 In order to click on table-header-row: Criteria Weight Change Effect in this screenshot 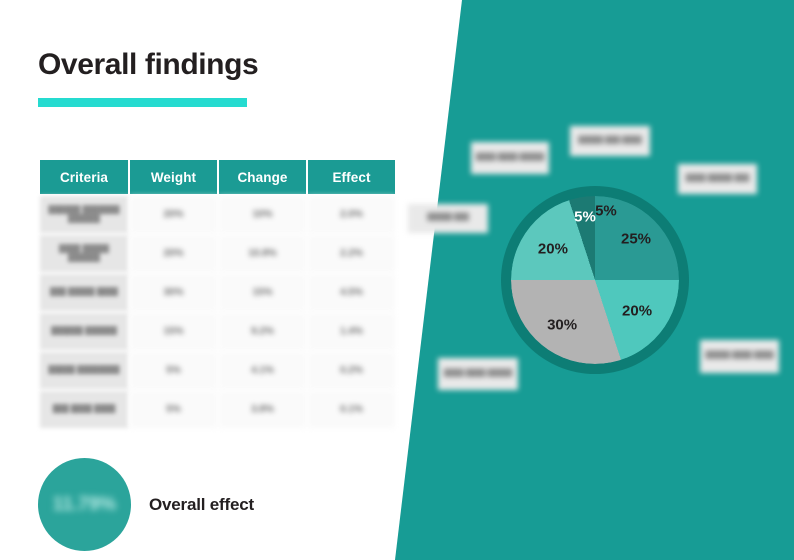, I will do `click(217, 177)`.